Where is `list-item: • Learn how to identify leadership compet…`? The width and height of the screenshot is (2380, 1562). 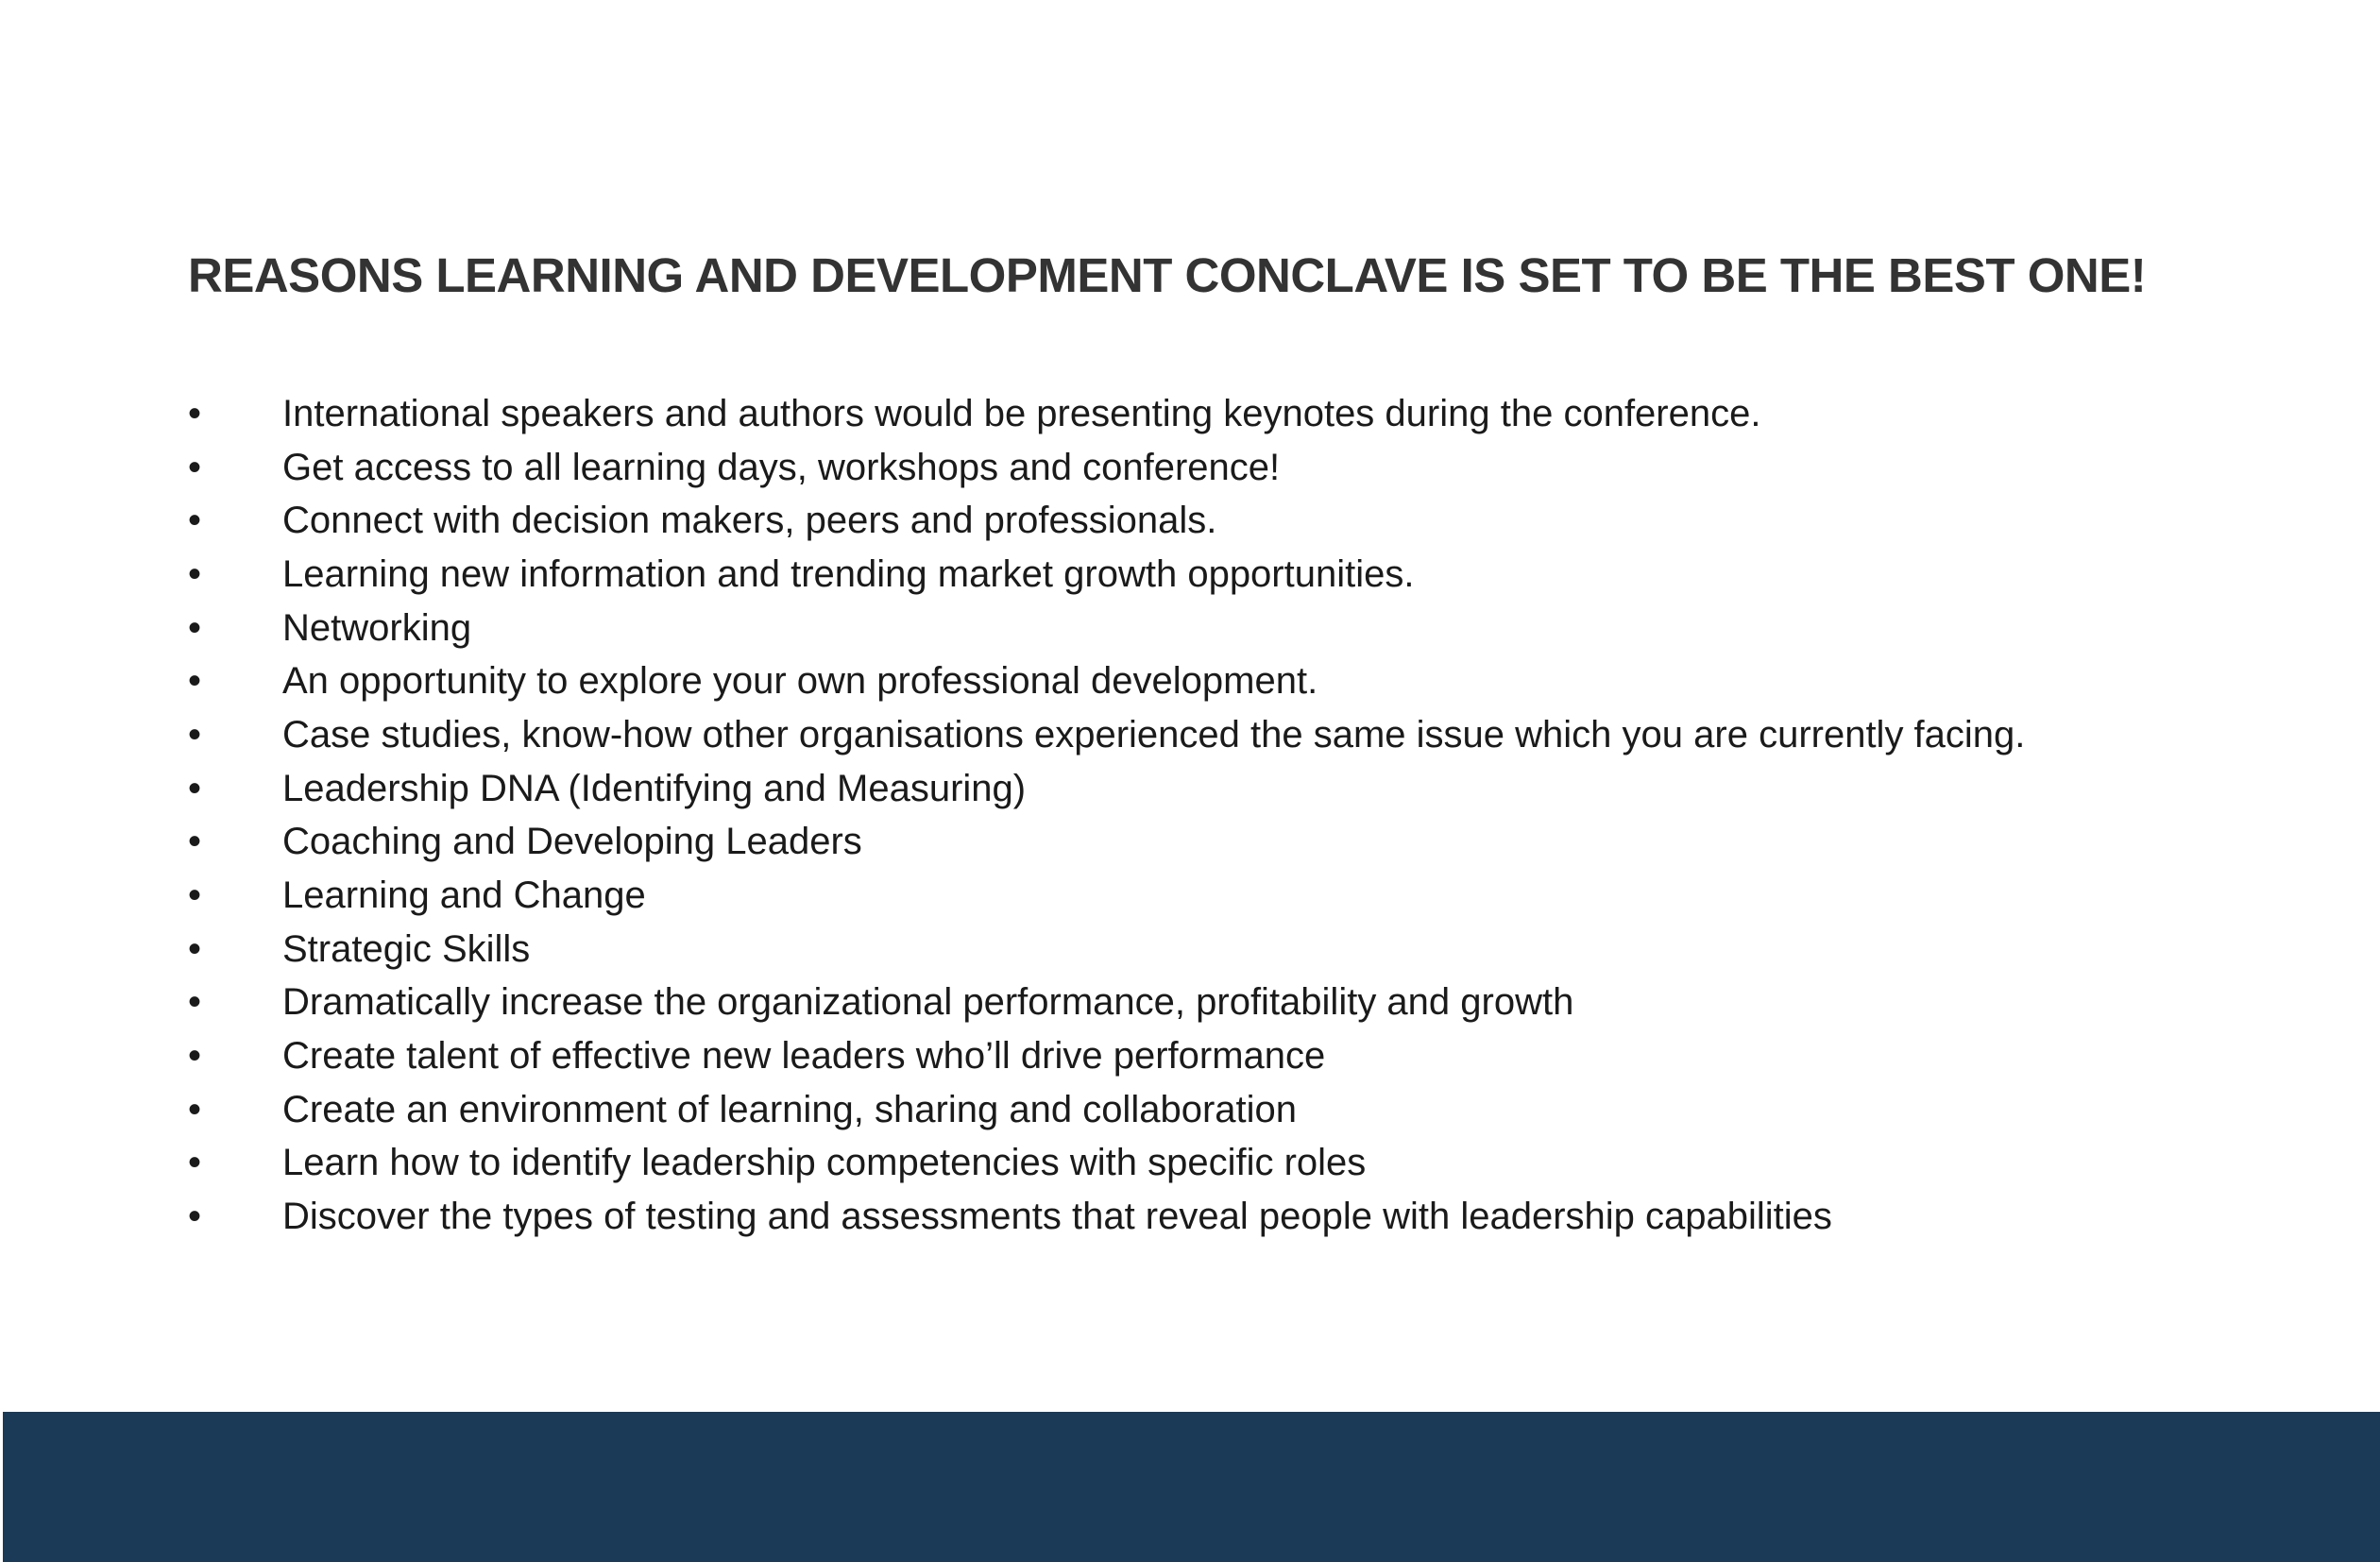 list-item: • Learn how to identify leadership compet… is located at coordinates (1106, 1164).